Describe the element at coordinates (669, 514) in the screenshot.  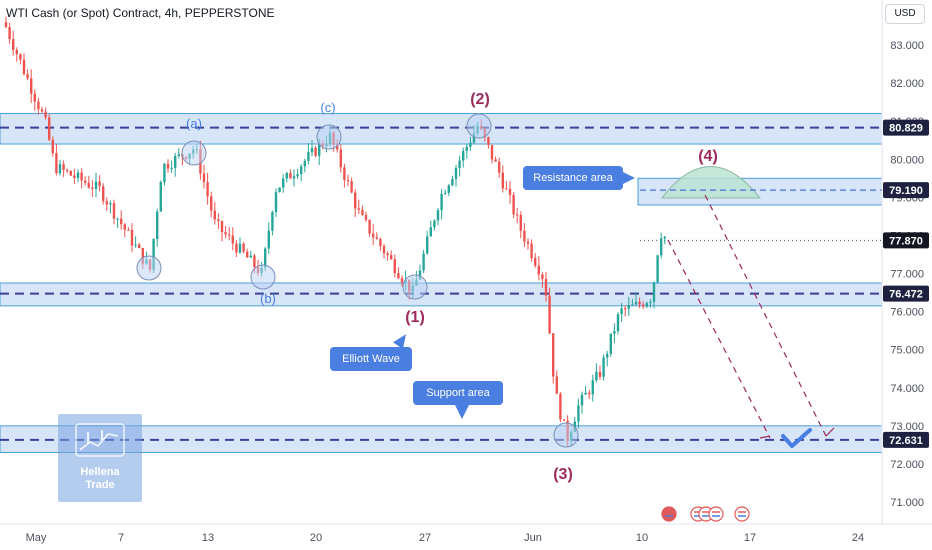
I see `earnings-event-icon` at that location.